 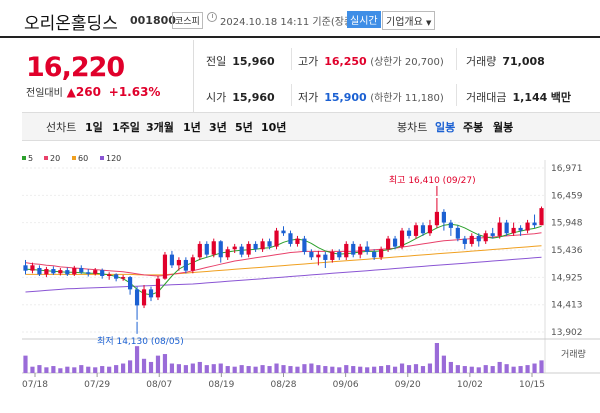 I want to click on price-box: 16,220 전일대비 ▲260 +1.63%, so click(x=107, y=76).